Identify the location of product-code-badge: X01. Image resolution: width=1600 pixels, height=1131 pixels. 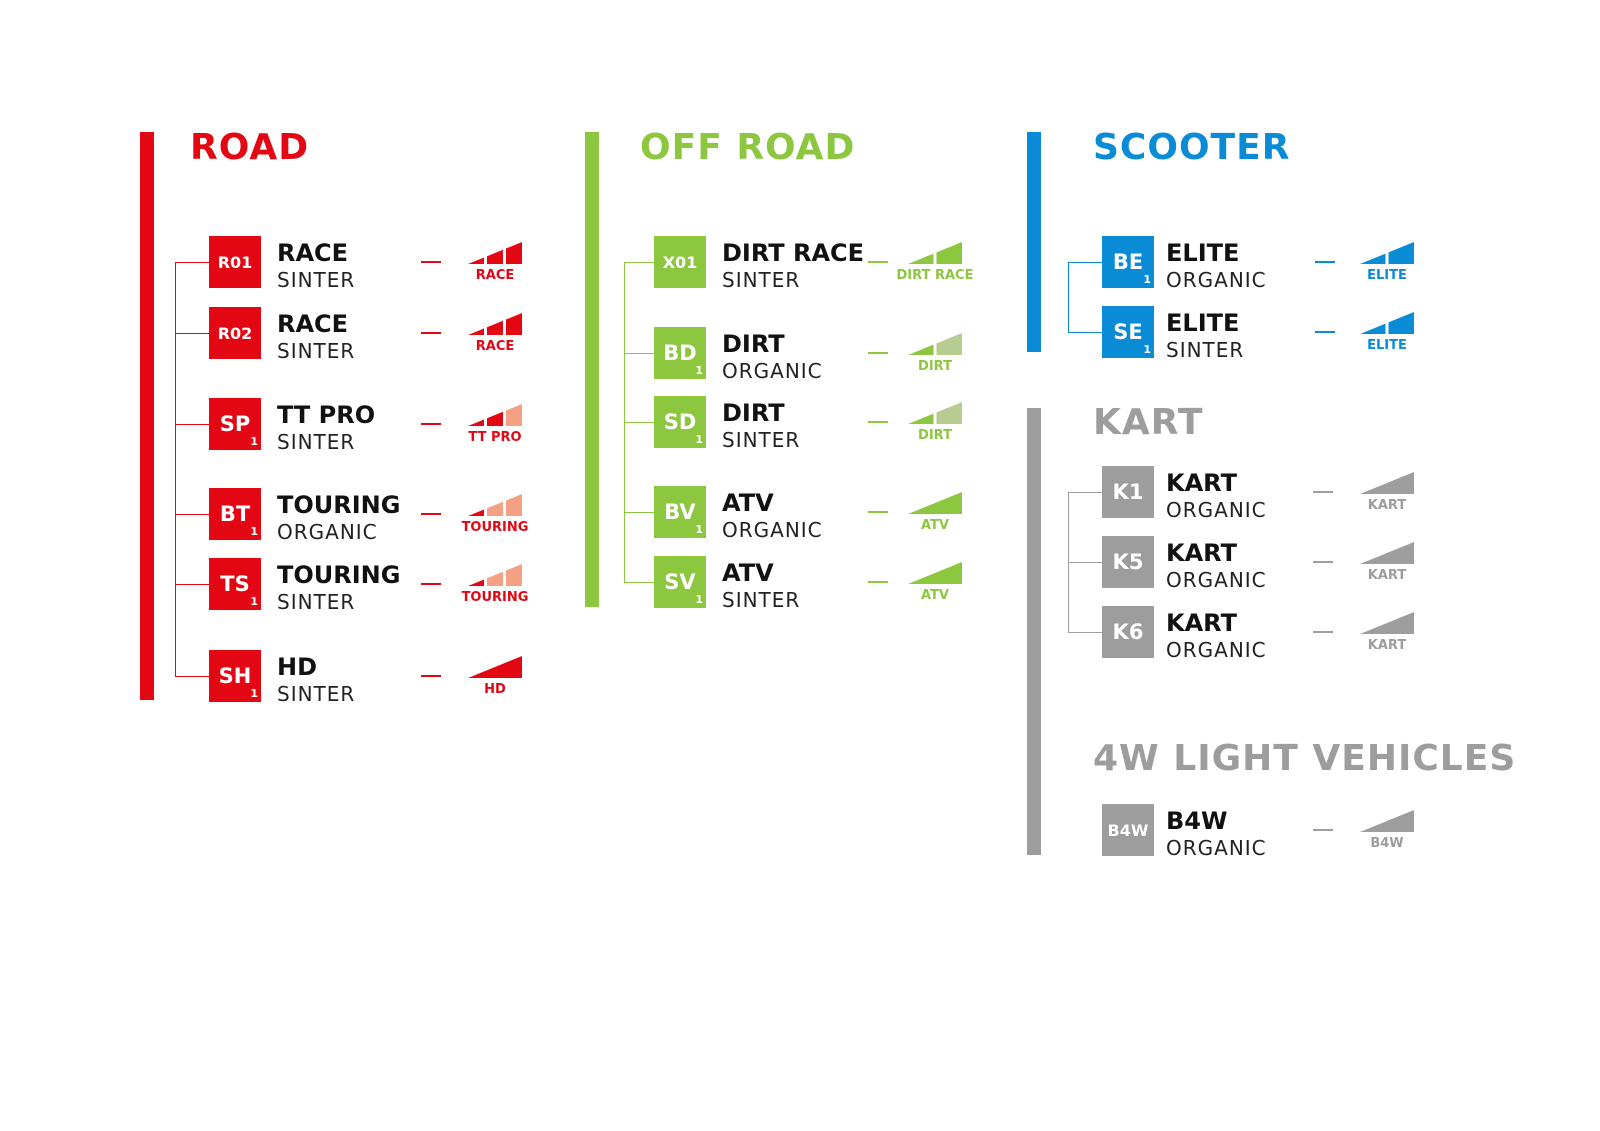
(680, 262).